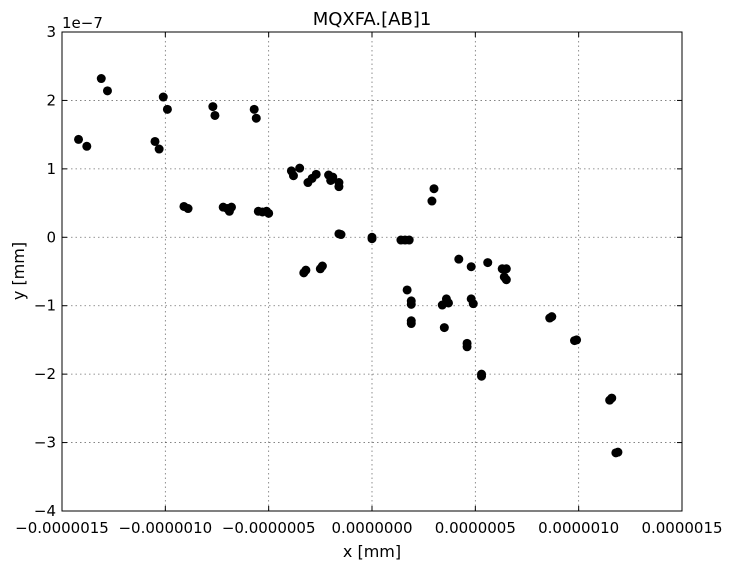 This screenshot has height=570, width=735. I want to click on chart-title: MQXFA.[AB]1, so click(372, 19).